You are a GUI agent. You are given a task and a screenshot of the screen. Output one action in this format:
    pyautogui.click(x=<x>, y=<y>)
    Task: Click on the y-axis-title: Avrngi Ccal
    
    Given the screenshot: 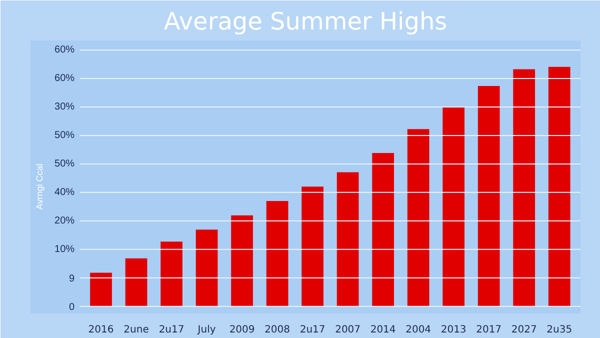 What is the action you would take?
    pyautogui.click(x=39, y=187)
    